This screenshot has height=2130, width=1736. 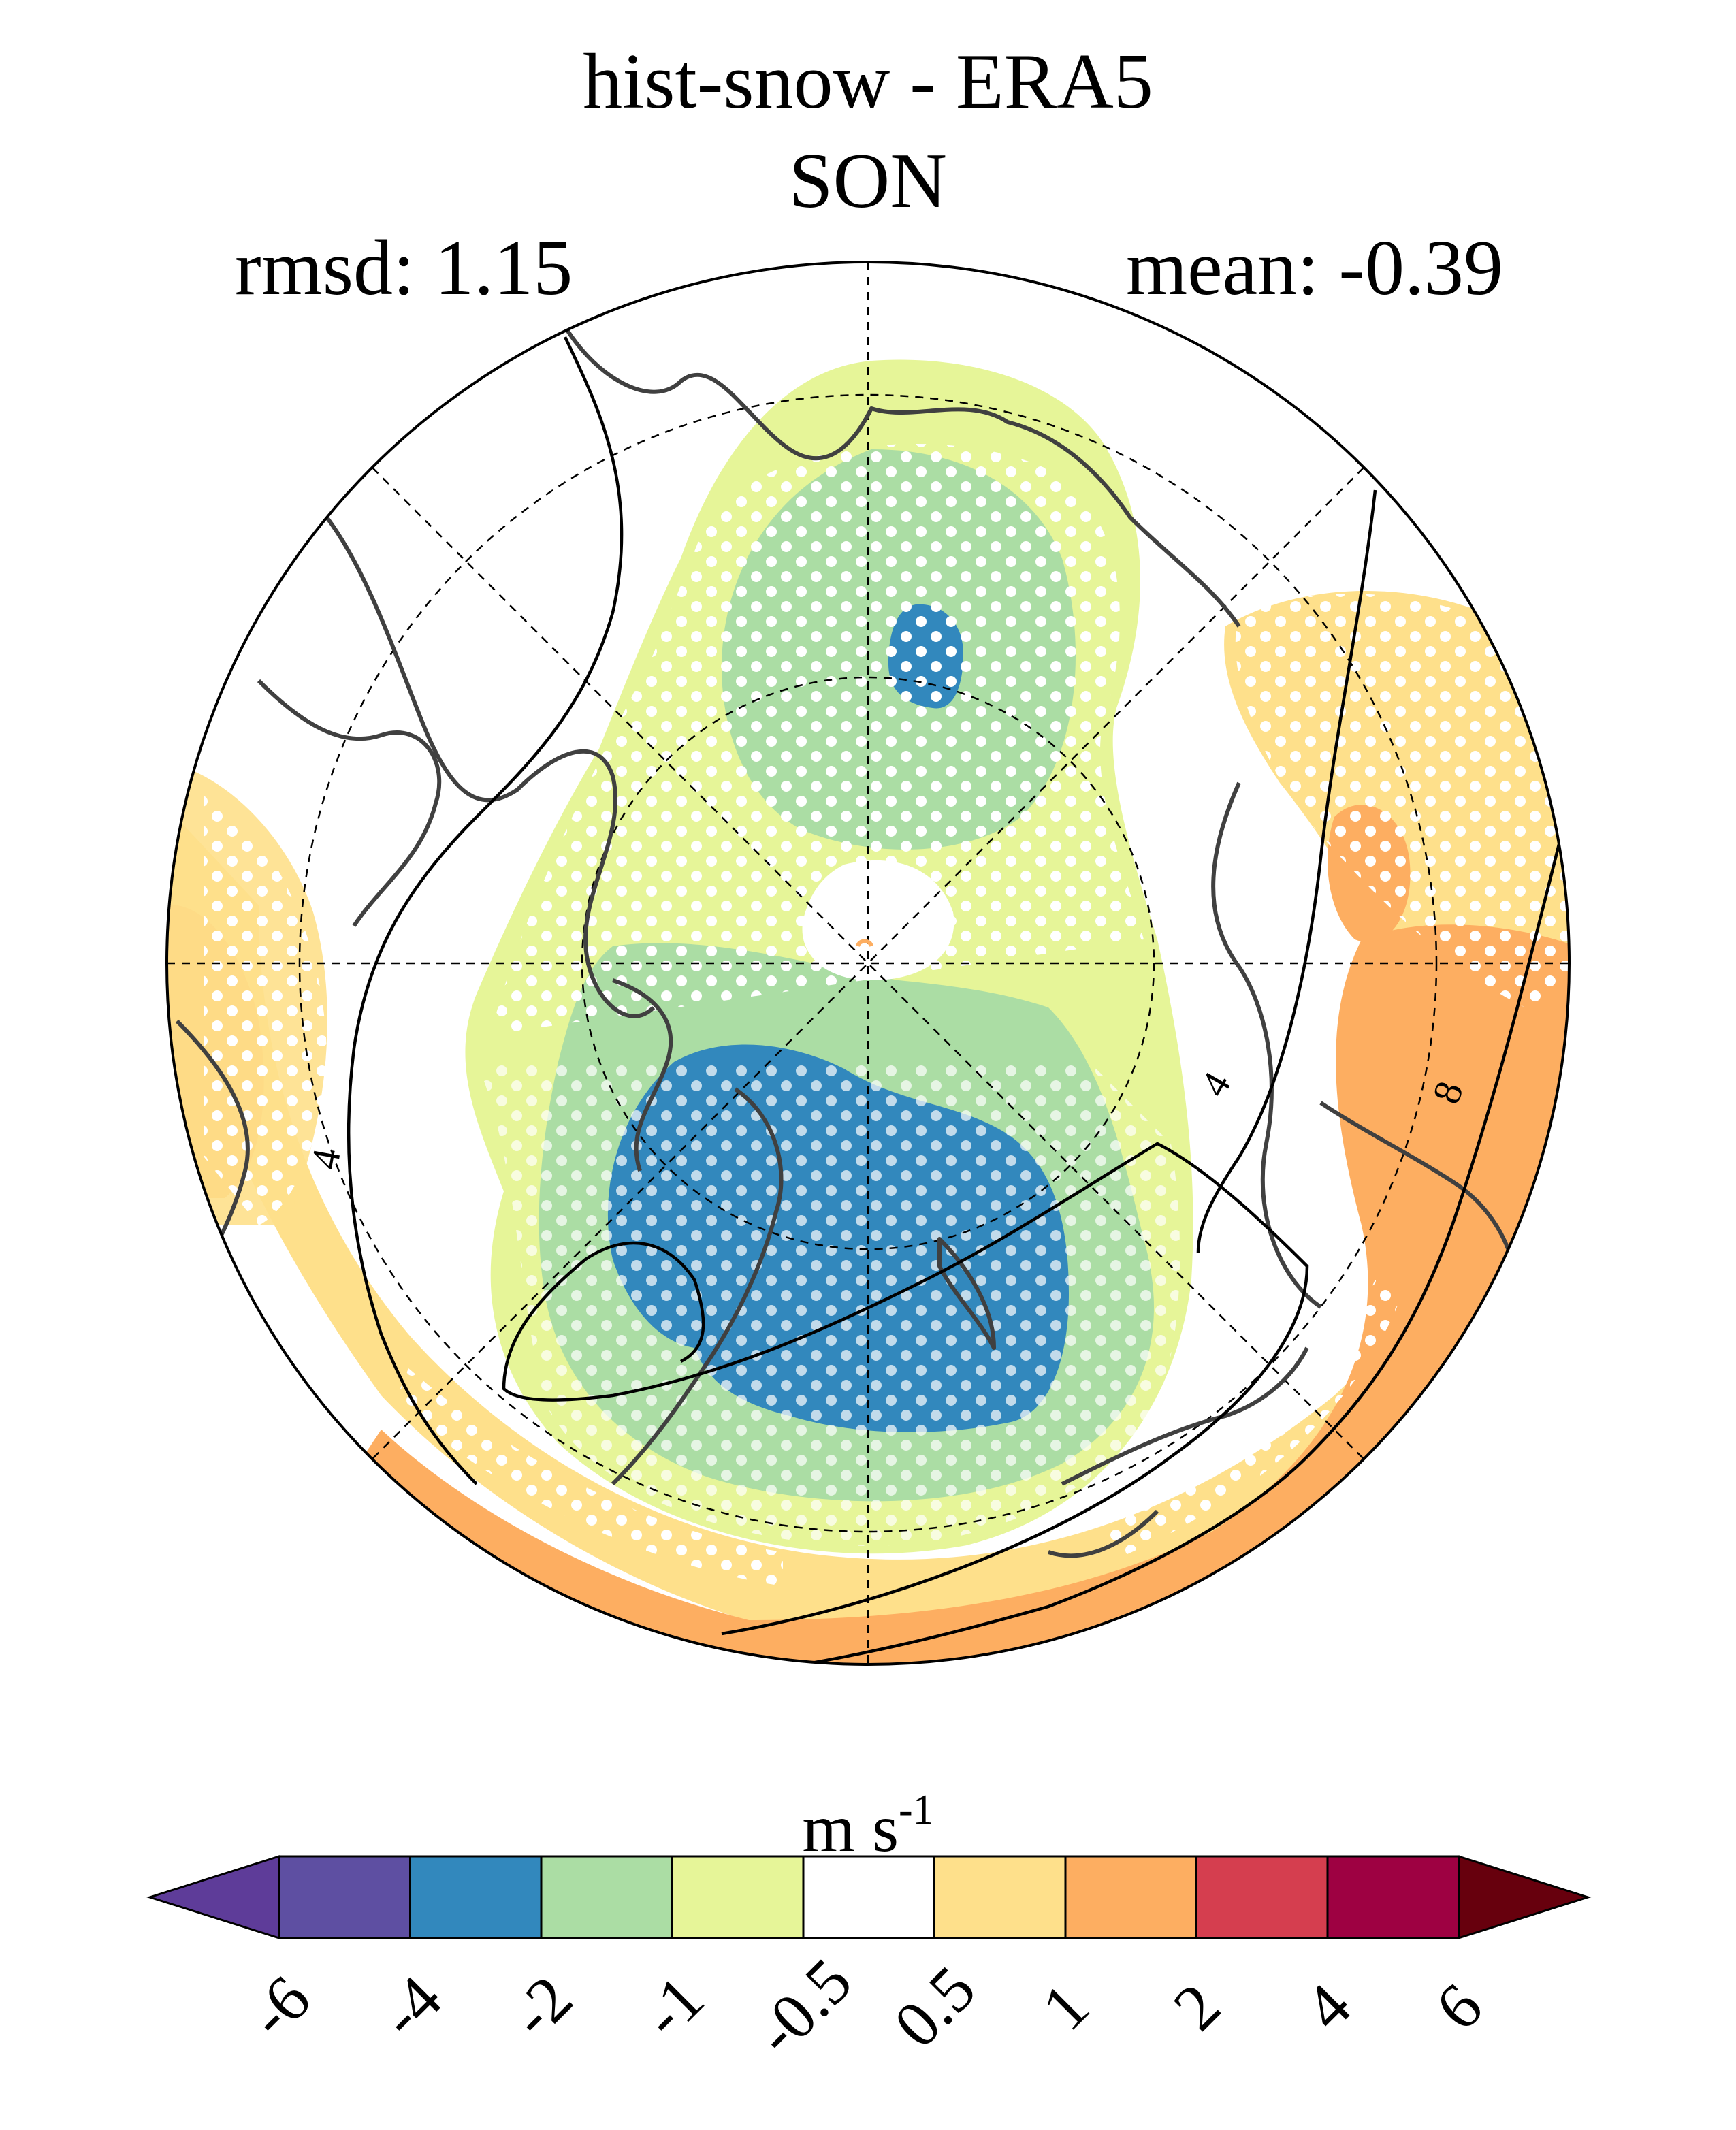 What do you see at coordinates (279, 2006) in the screenshot?
I see `colorbar-tick-label: -6` at bounding box center [279, 2006].